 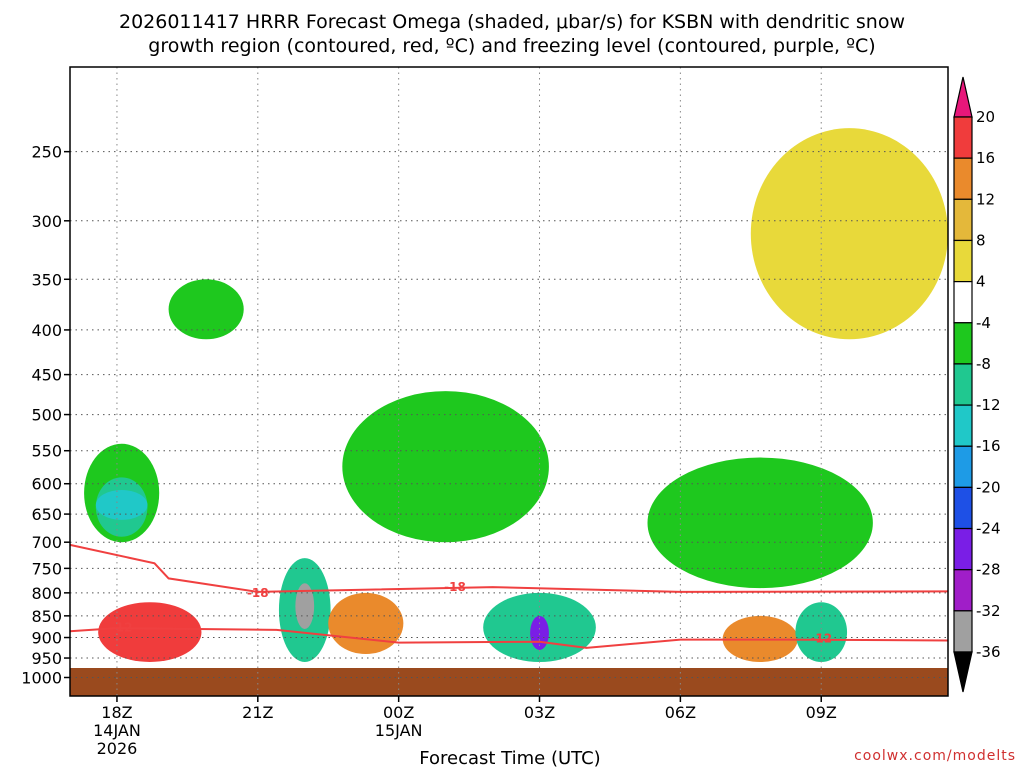 I want to click on y-tick-label: 1000, so click(x=41, y=677).